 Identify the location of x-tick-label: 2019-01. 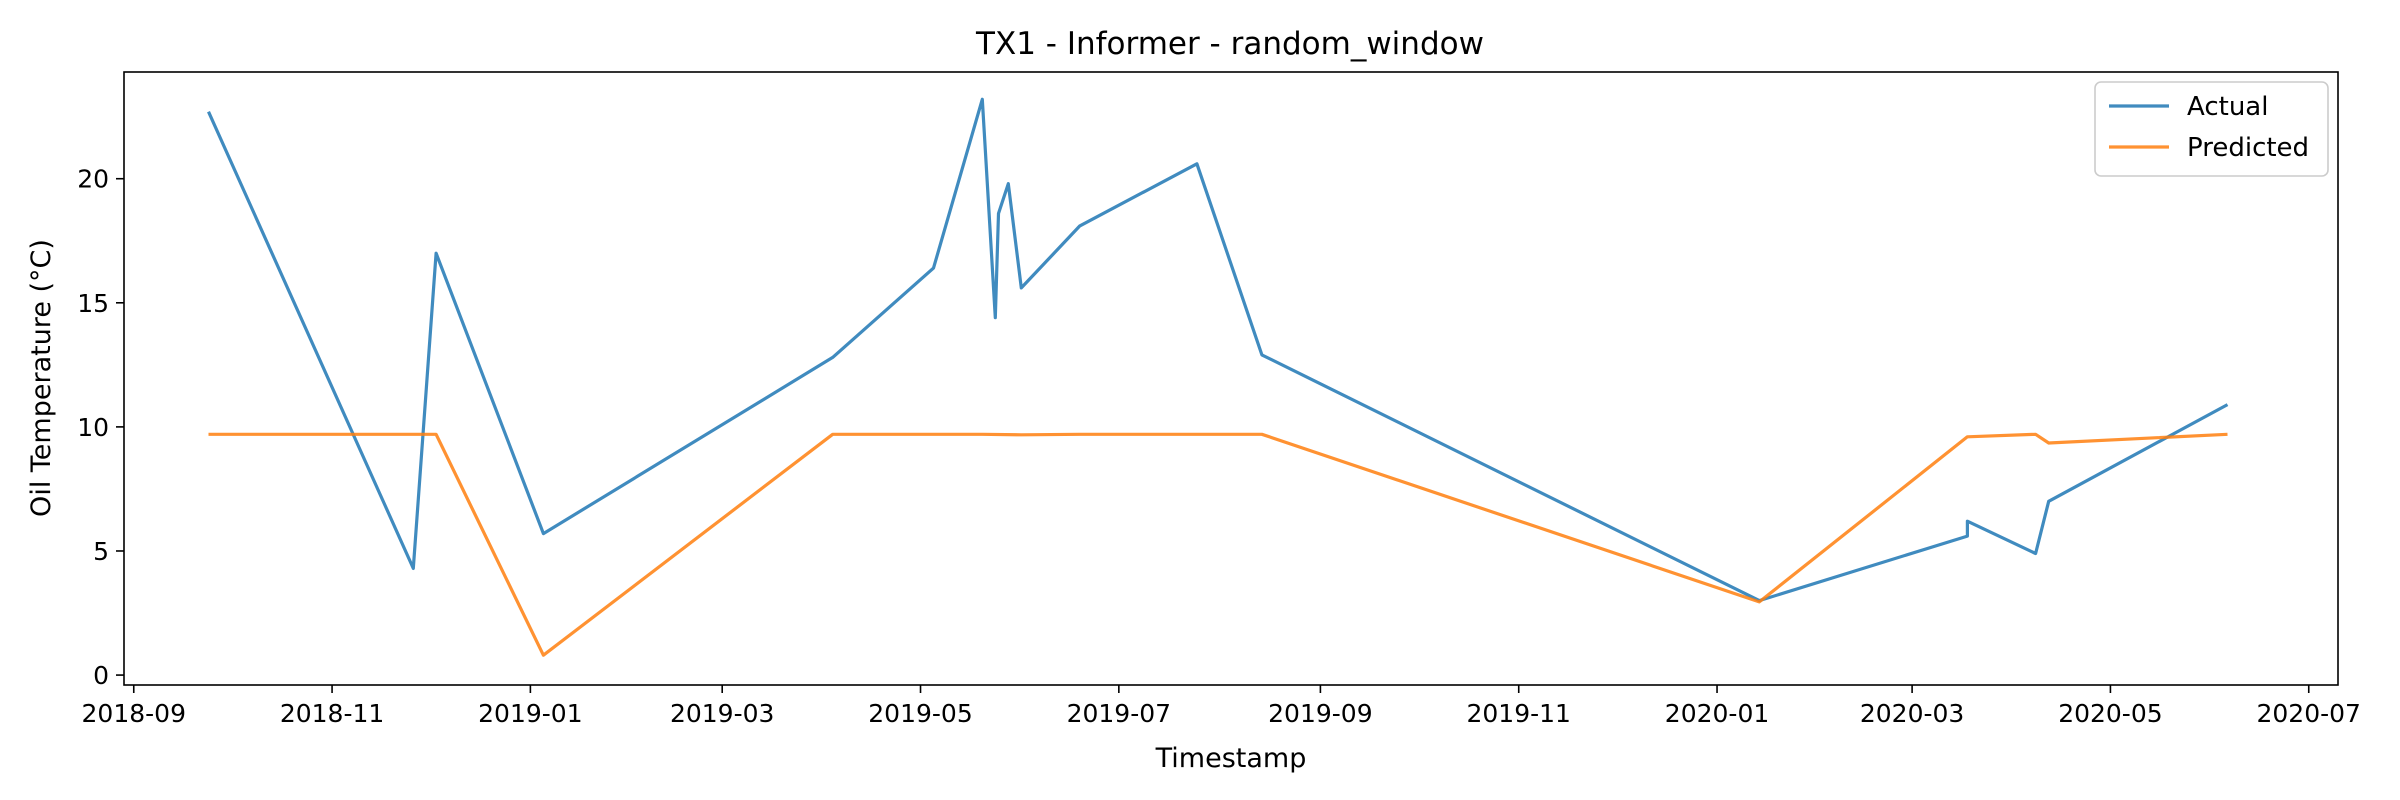
(530, 713).